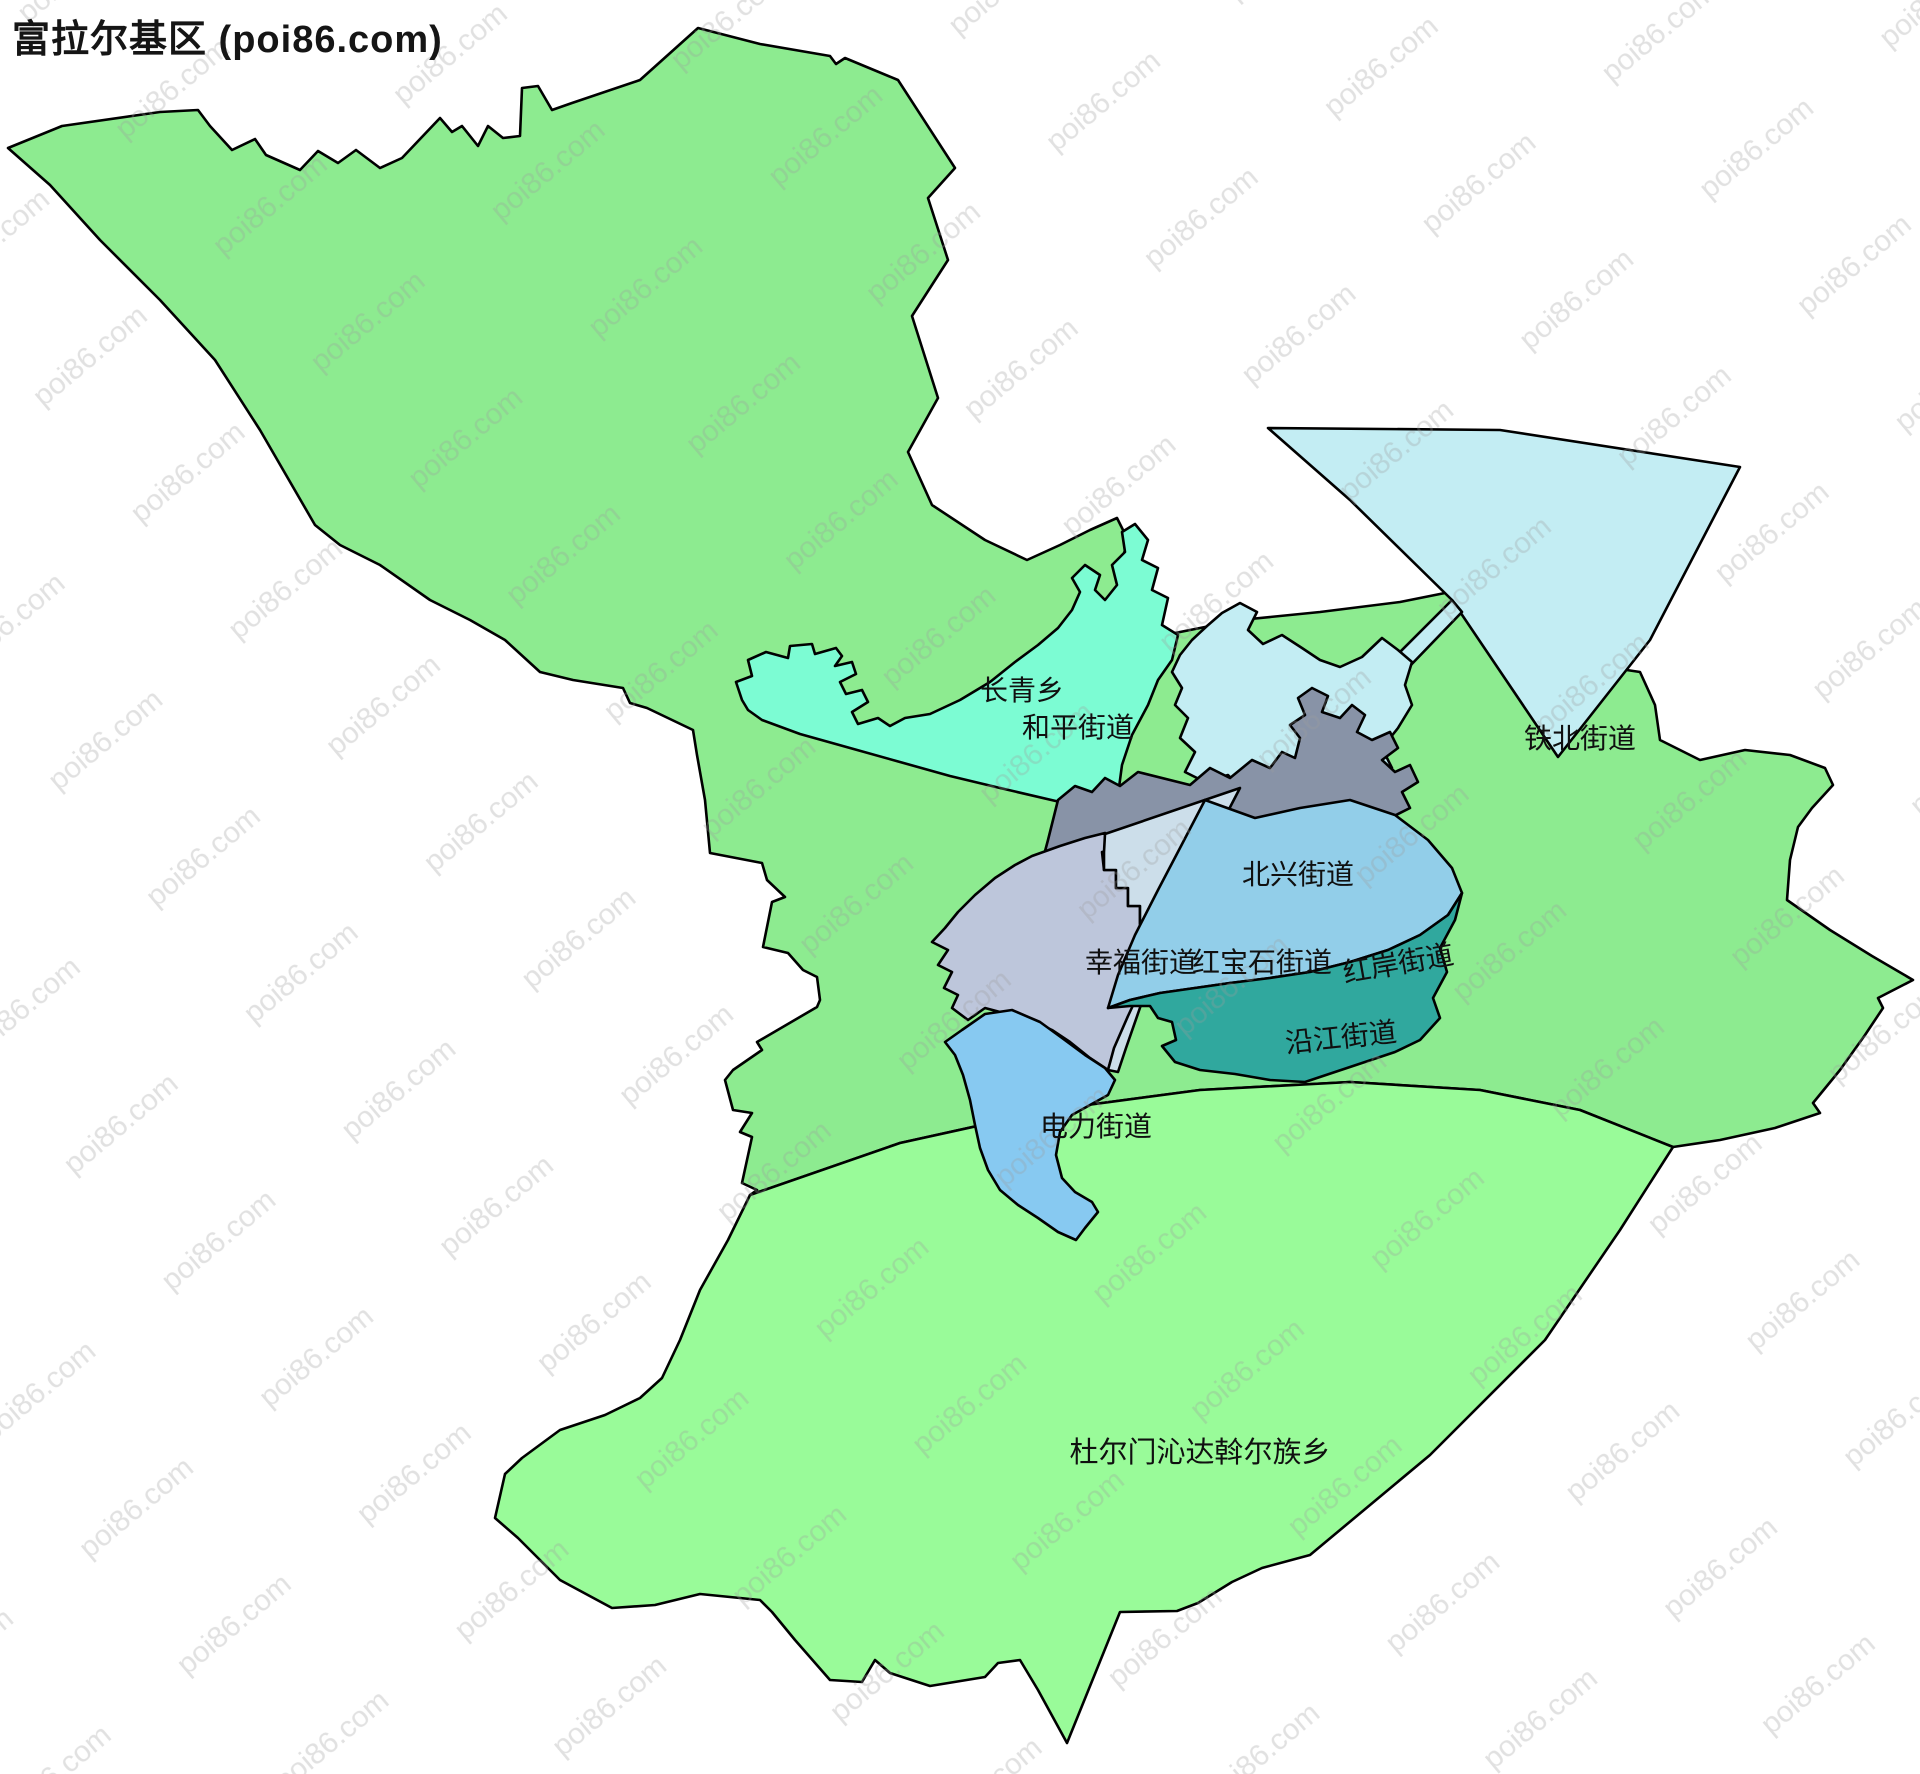 Image resolution: width=1920 pixels, height=1774 pixels. What do you see at coordinates (1078, 727) in the screenshot?
I see `region-label-heping: 和平街道` at bounding box center [1078, 727].